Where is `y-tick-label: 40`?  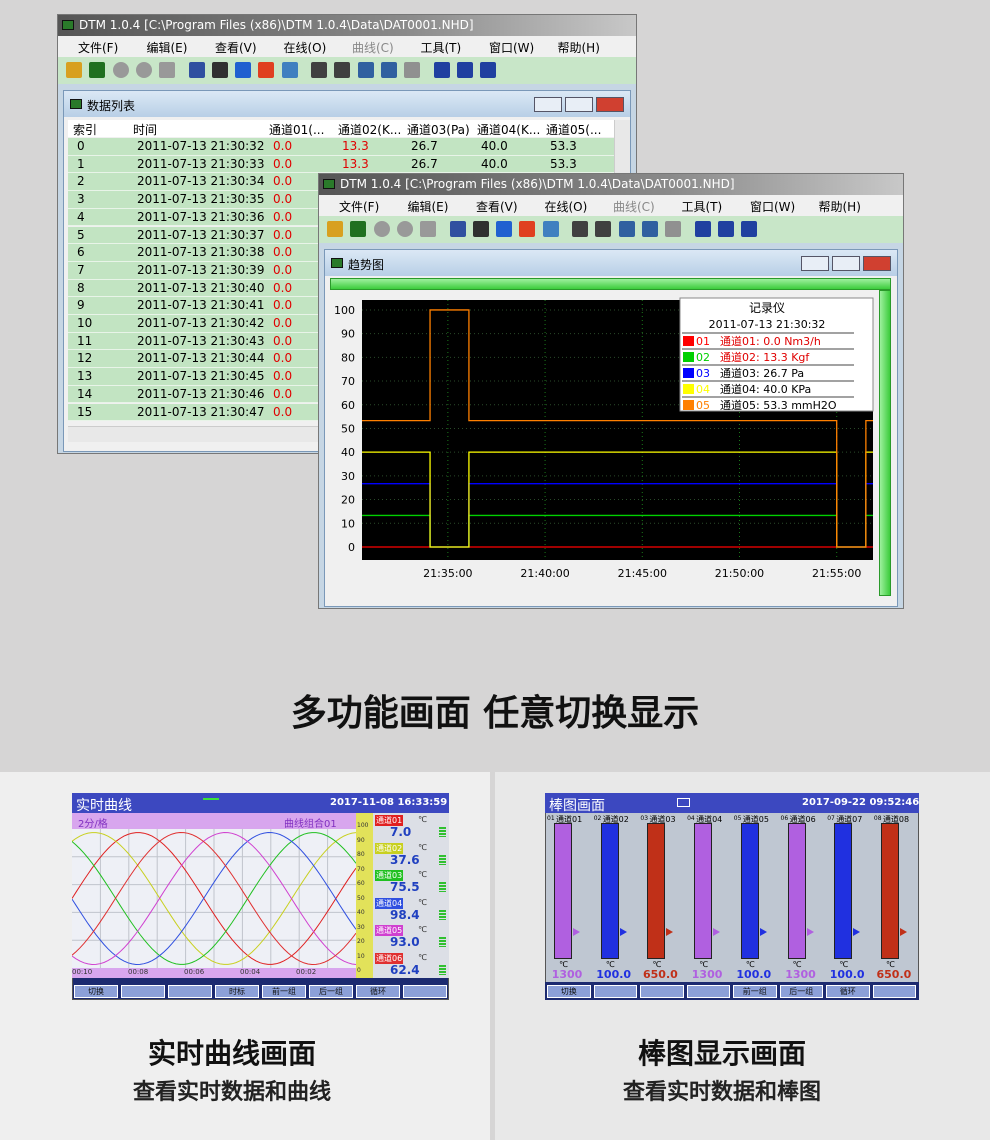 y-tick-label: 40 is located at coordinates (348, 452).